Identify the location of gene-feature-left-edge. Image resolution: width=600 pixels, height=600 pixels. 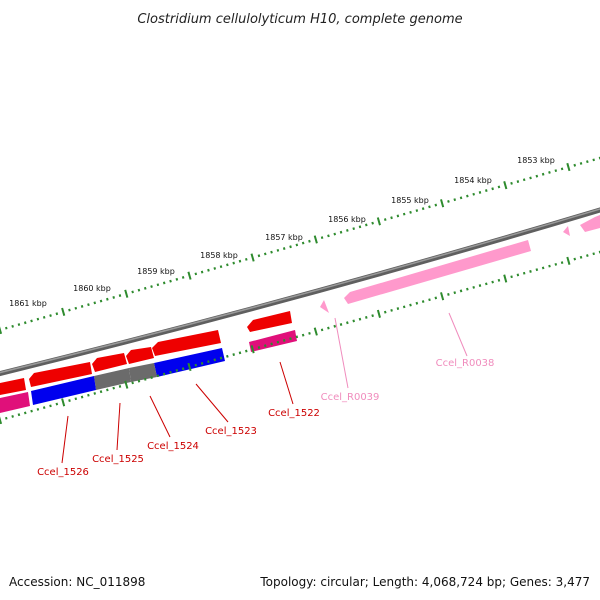
(13, 386).